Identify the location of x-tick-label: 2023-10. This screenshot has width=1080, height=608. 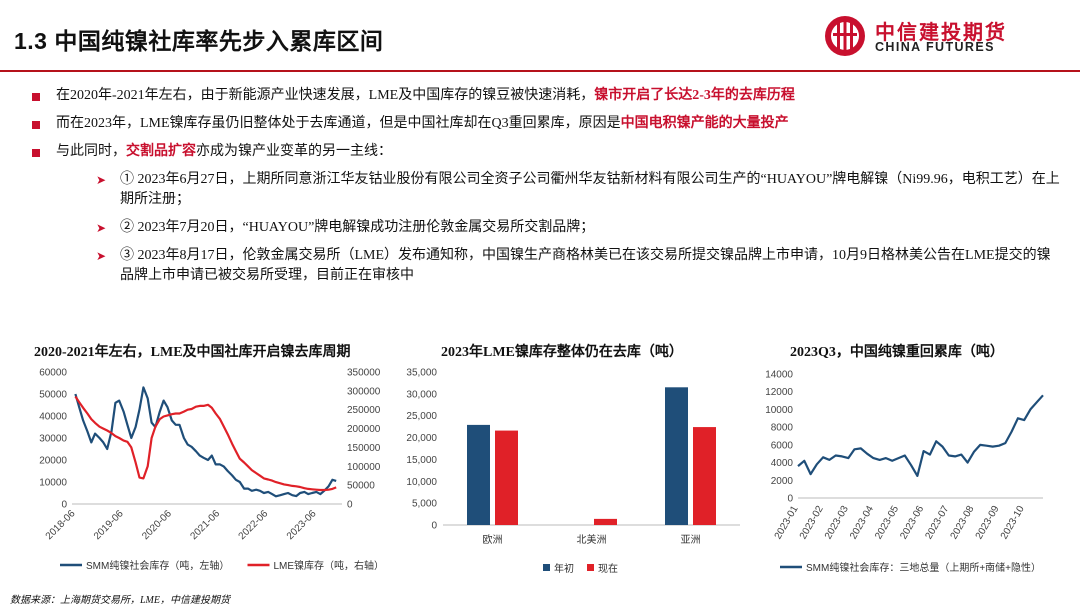
(1013, 523).